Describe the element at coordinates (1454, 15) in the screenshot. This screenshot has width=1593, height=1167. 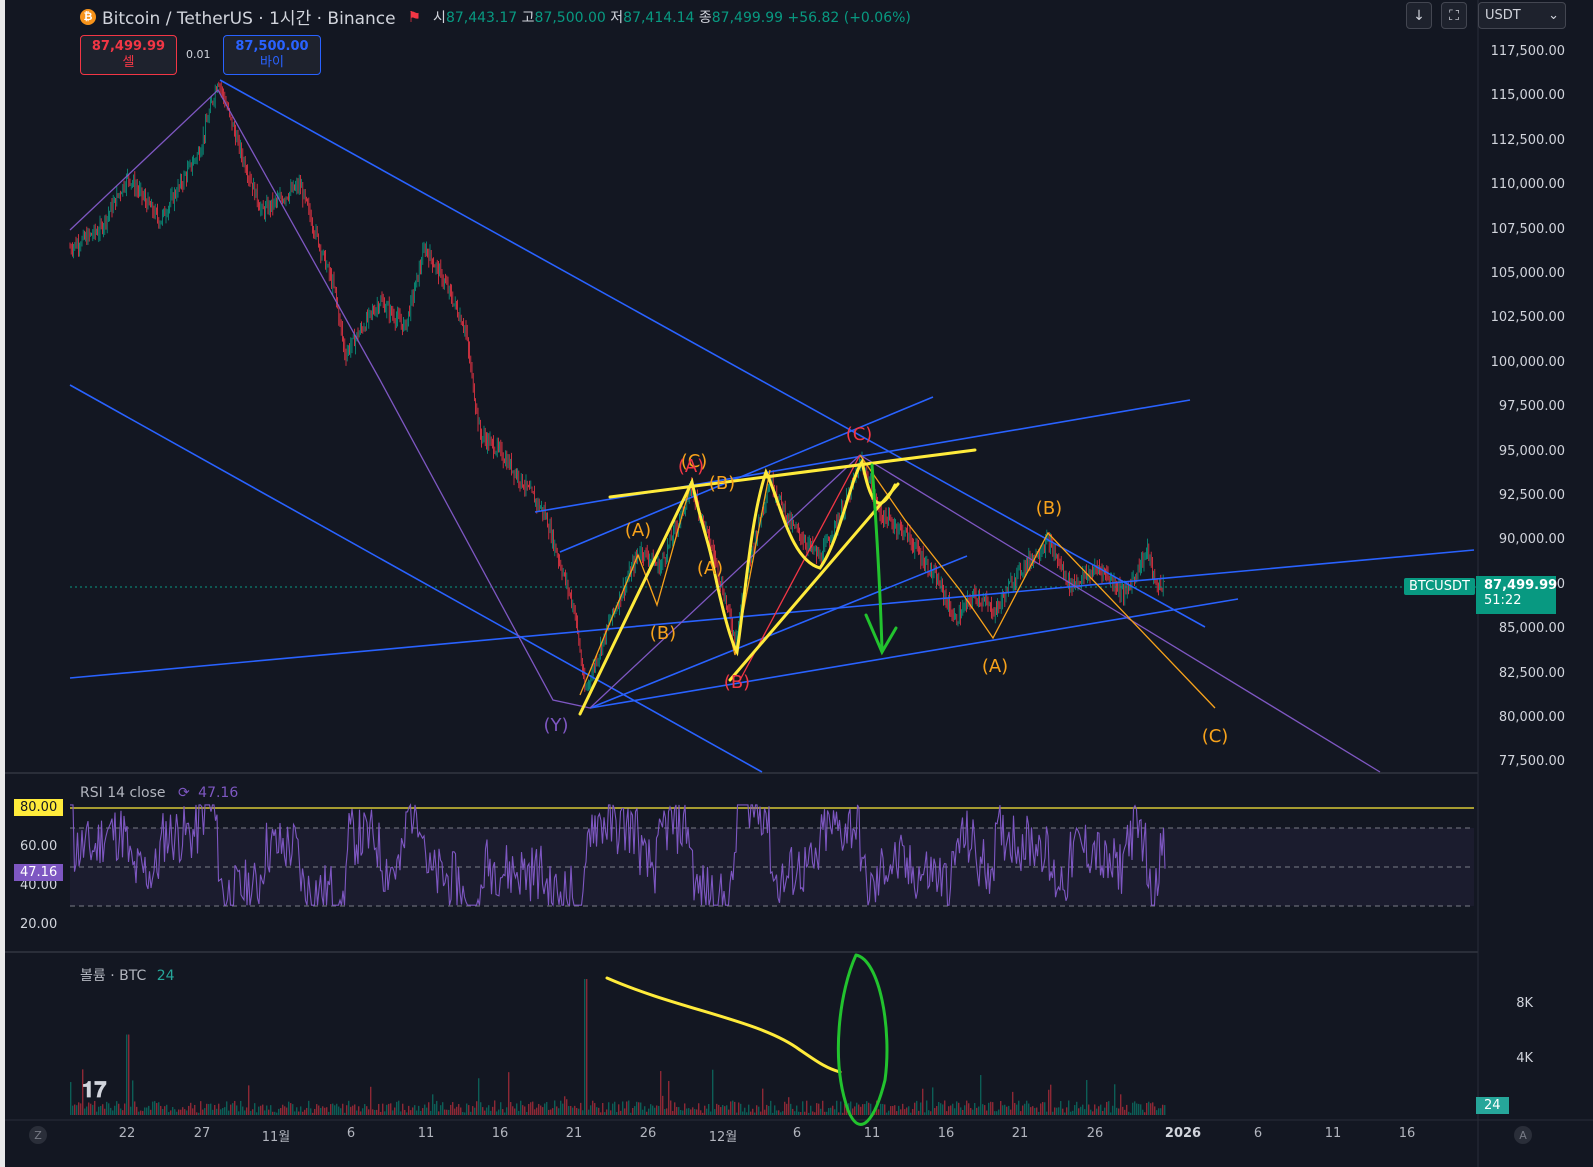
I see `fullscreen-icon: ⛶` at that location.